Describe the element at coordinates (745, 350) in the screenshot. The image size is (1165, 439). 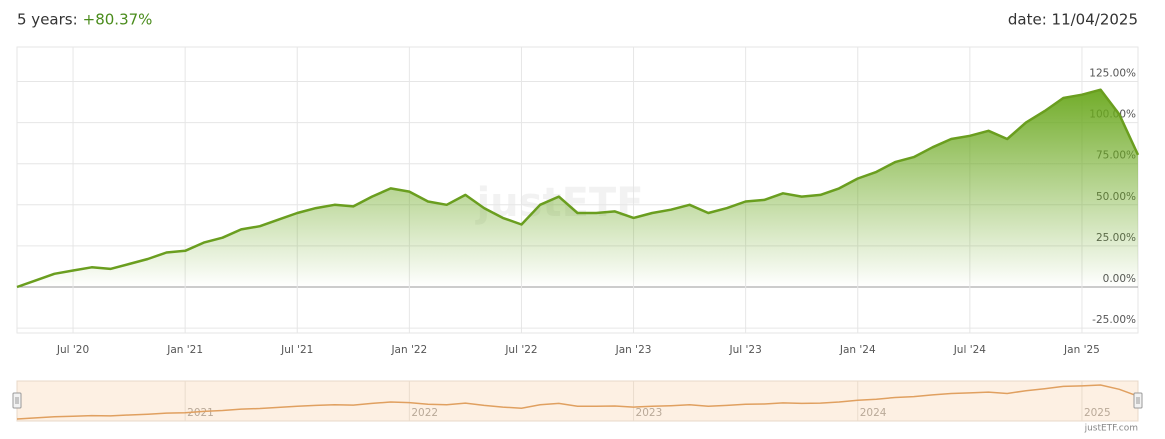
I see `x-tick-label: Jul '23` at that location.